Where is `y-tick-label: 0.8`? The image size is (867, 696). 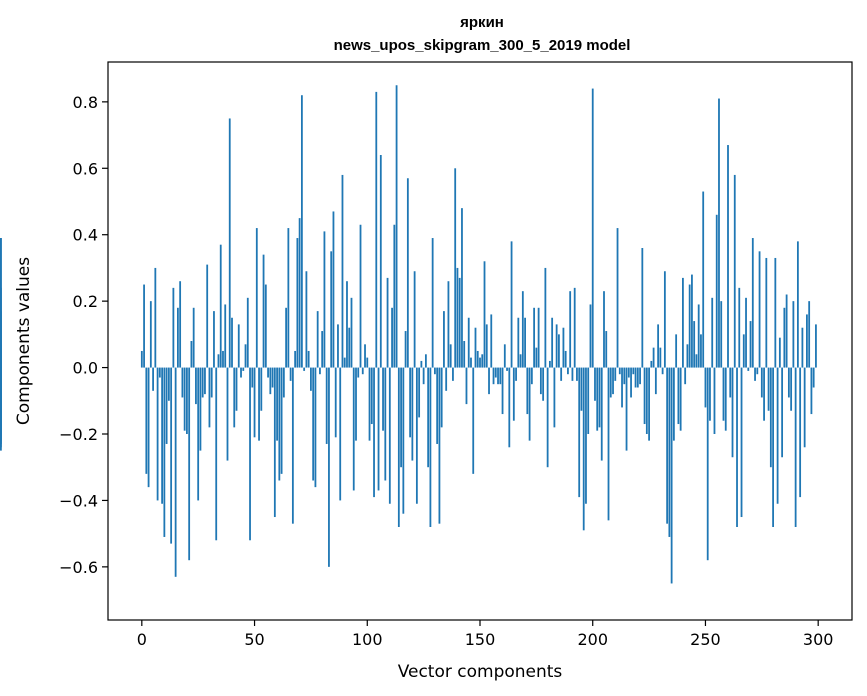
y-tick-label: 0.8 is located at coordinates (85, 102).